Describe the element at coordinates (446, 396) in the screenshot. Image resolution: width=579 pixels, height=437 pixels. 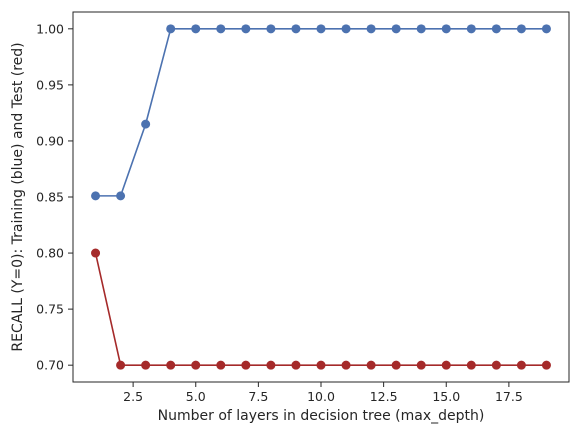
I see `x-tick-label: 15.0` at that location.